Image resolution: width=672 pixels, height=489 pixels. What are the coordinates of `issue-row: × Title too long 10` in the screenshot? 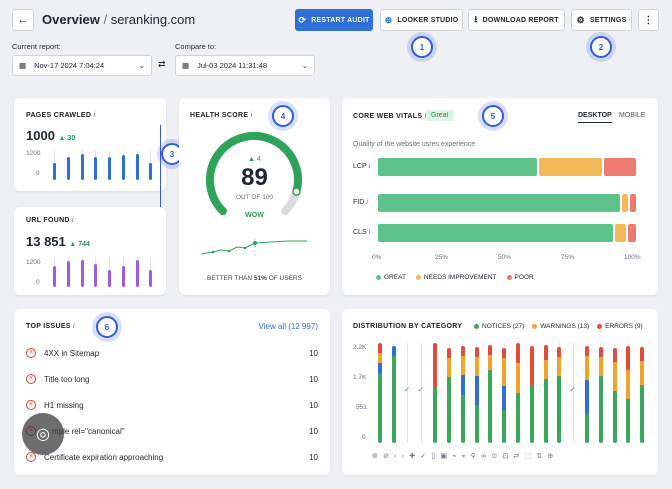 It's located at (172, 379).